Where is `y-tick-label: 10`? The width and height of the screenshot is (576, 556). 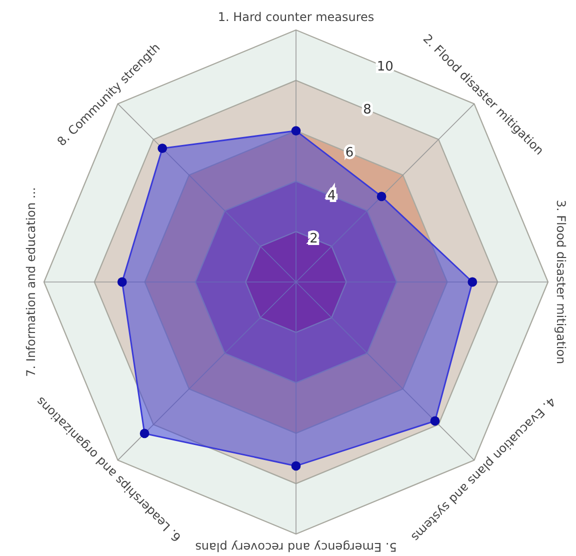 y-tick-label: 10 is located at coordinates (385, 66).